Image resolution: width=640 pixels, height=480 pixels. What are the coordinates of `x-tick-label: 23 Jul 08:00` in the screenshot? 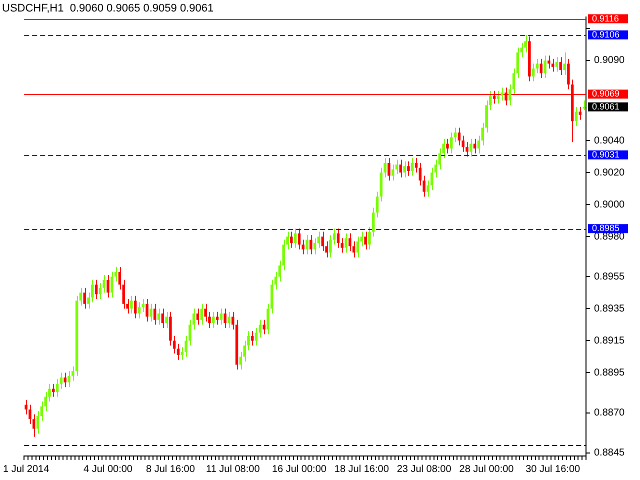 It's located at (424, 469).